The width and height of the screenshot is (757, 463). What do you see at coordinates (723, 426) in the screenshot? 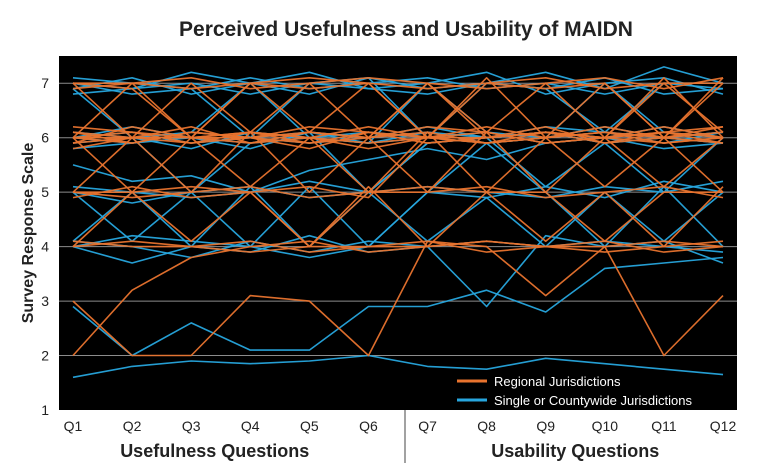
I see `x-tick-label: Q12` at bounding box center [723, 426].